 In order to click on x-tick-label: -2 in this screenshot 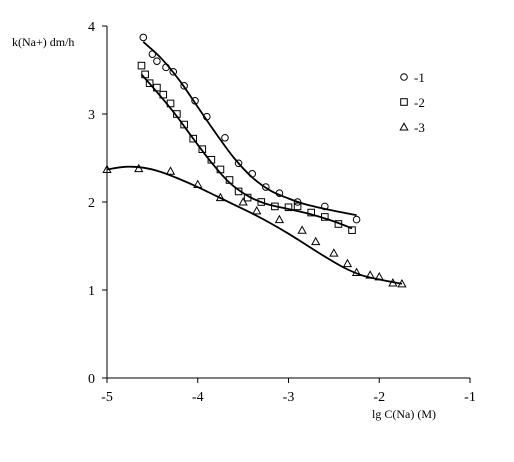, I will do `click(379, 397)`.